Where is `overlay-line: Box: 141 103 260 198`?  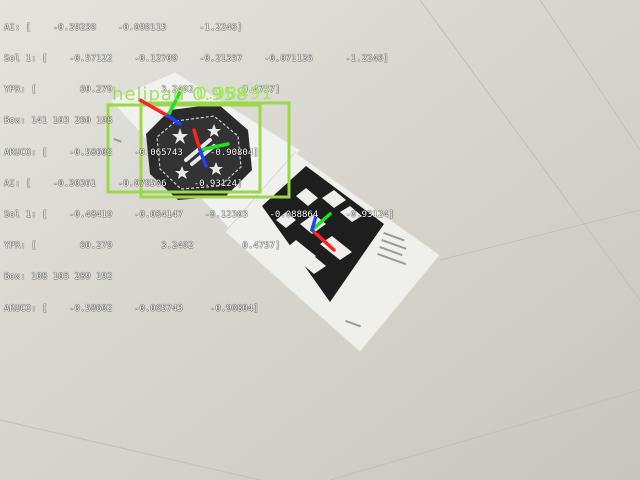
overlay-line: Box: 141 103 260 198 is located at coordinates (58, 121).